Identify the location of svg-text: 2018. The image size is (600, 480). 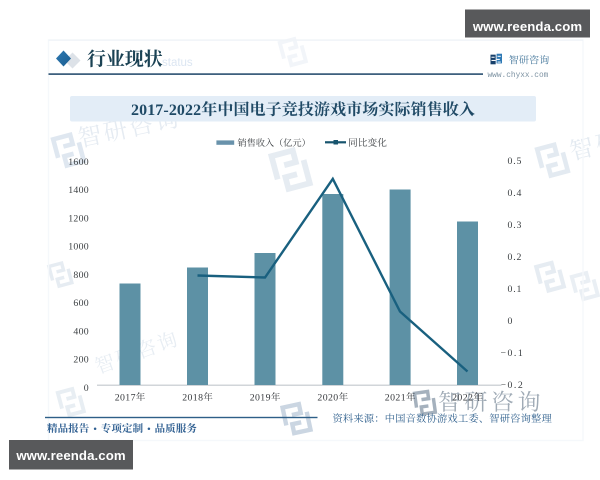
(192, 397).